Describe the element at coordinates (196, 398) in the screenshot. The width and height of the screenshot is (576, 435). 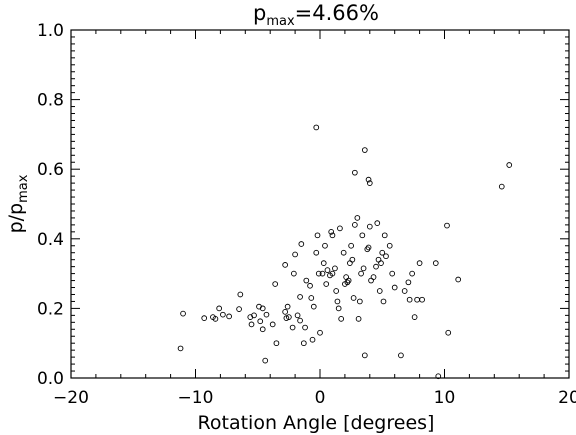
I see `x-tick-label: −10` at that location.